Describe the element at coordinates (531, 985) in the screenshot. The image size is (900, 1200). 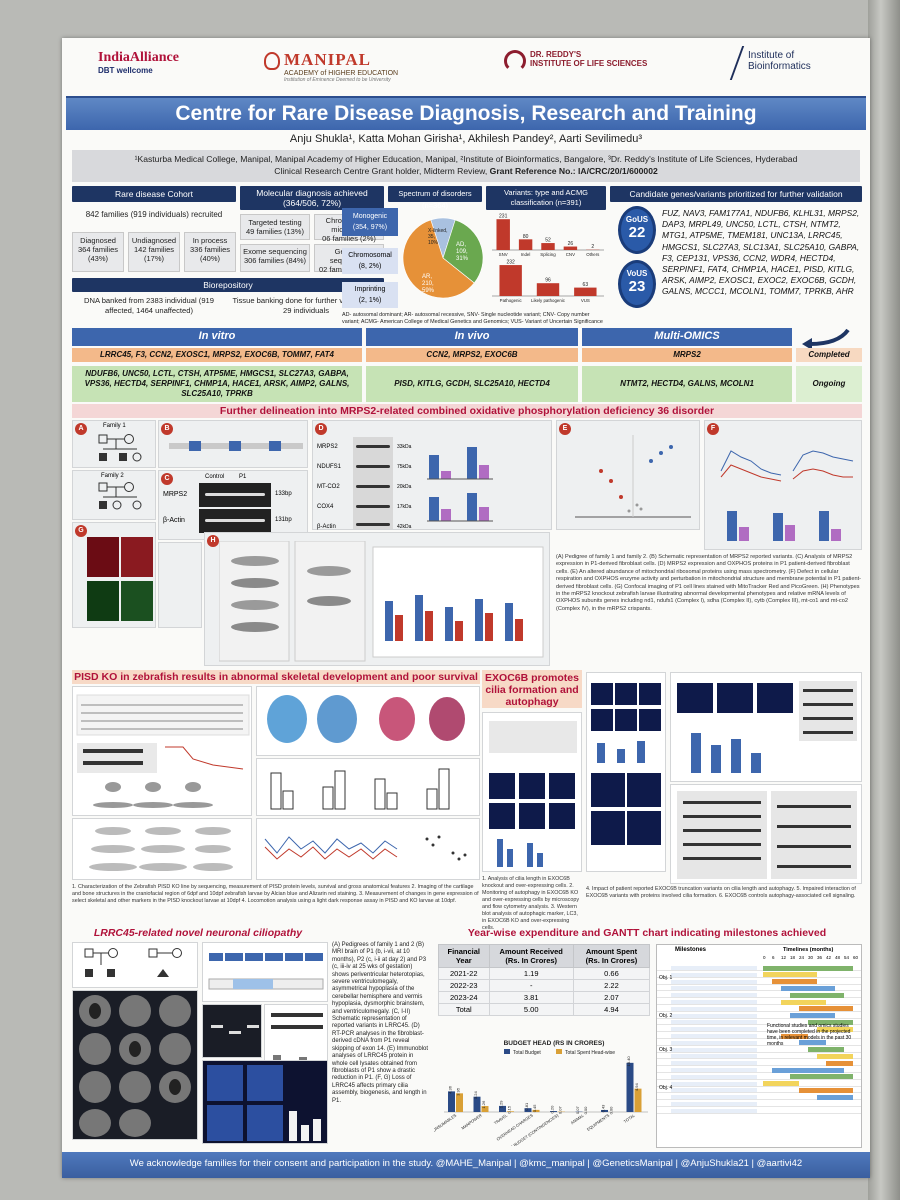
I see `cell: -` at that location.